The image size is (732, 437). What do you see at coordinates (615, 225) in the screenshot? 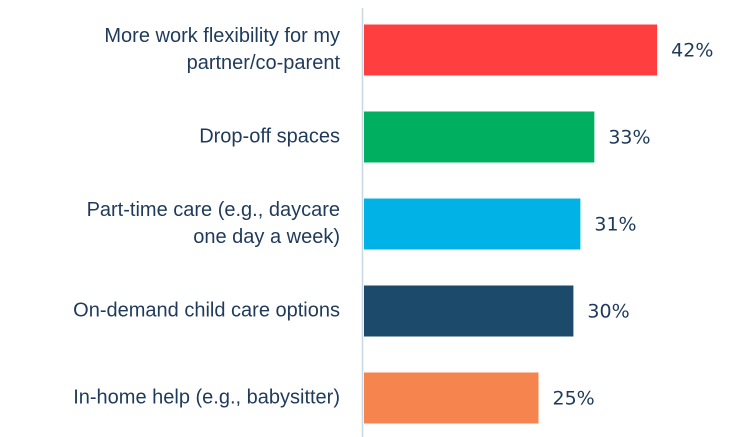
I see `data-label: 31%` at bounding box center [615, 225].